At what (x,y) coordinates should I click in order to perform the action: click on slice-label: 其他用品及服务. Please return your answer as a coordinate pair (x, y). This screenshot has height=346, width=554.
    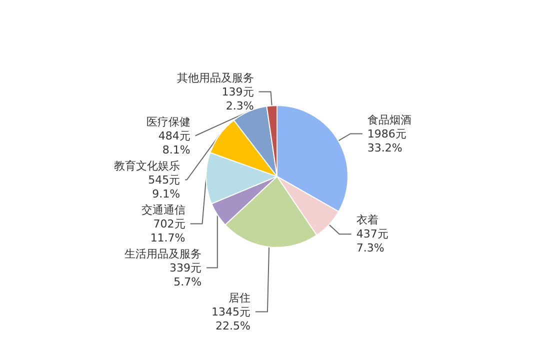
    Looking at the image, I should click on (215, 77).